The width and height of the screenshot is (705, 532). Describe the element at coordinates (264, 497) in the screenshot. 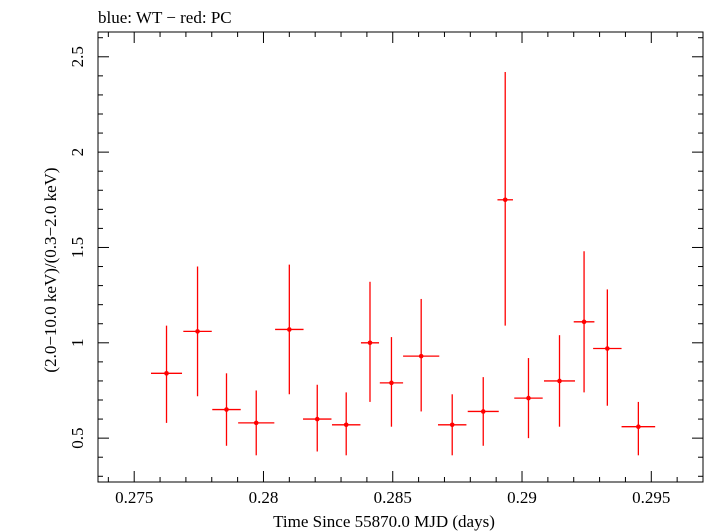

I see `x-tick-label: 0.28` at that location.